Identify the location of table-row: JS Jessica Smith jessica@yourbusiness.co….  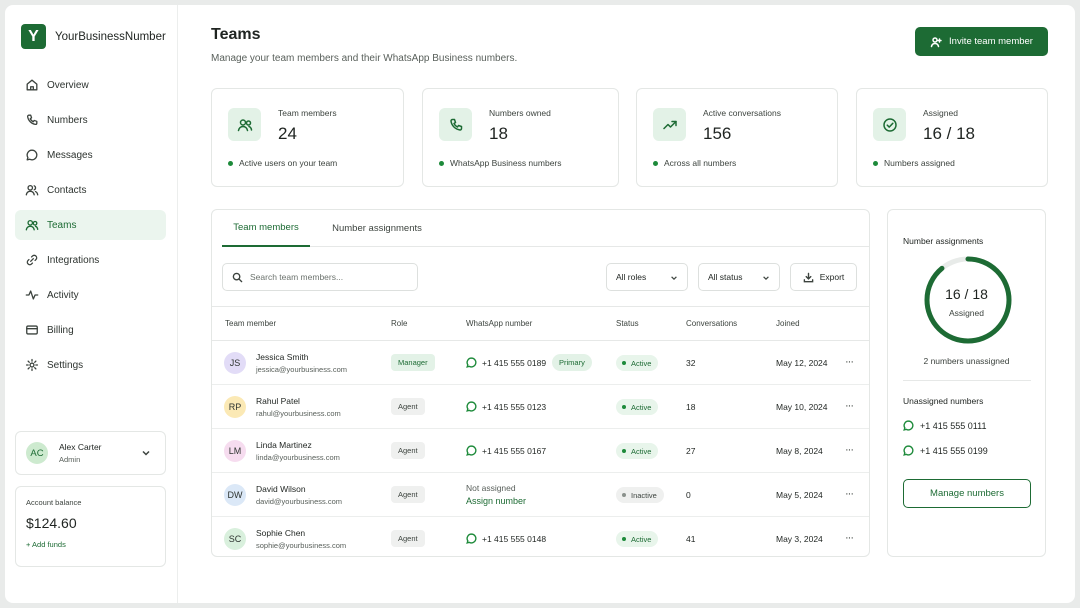
(540, 363).